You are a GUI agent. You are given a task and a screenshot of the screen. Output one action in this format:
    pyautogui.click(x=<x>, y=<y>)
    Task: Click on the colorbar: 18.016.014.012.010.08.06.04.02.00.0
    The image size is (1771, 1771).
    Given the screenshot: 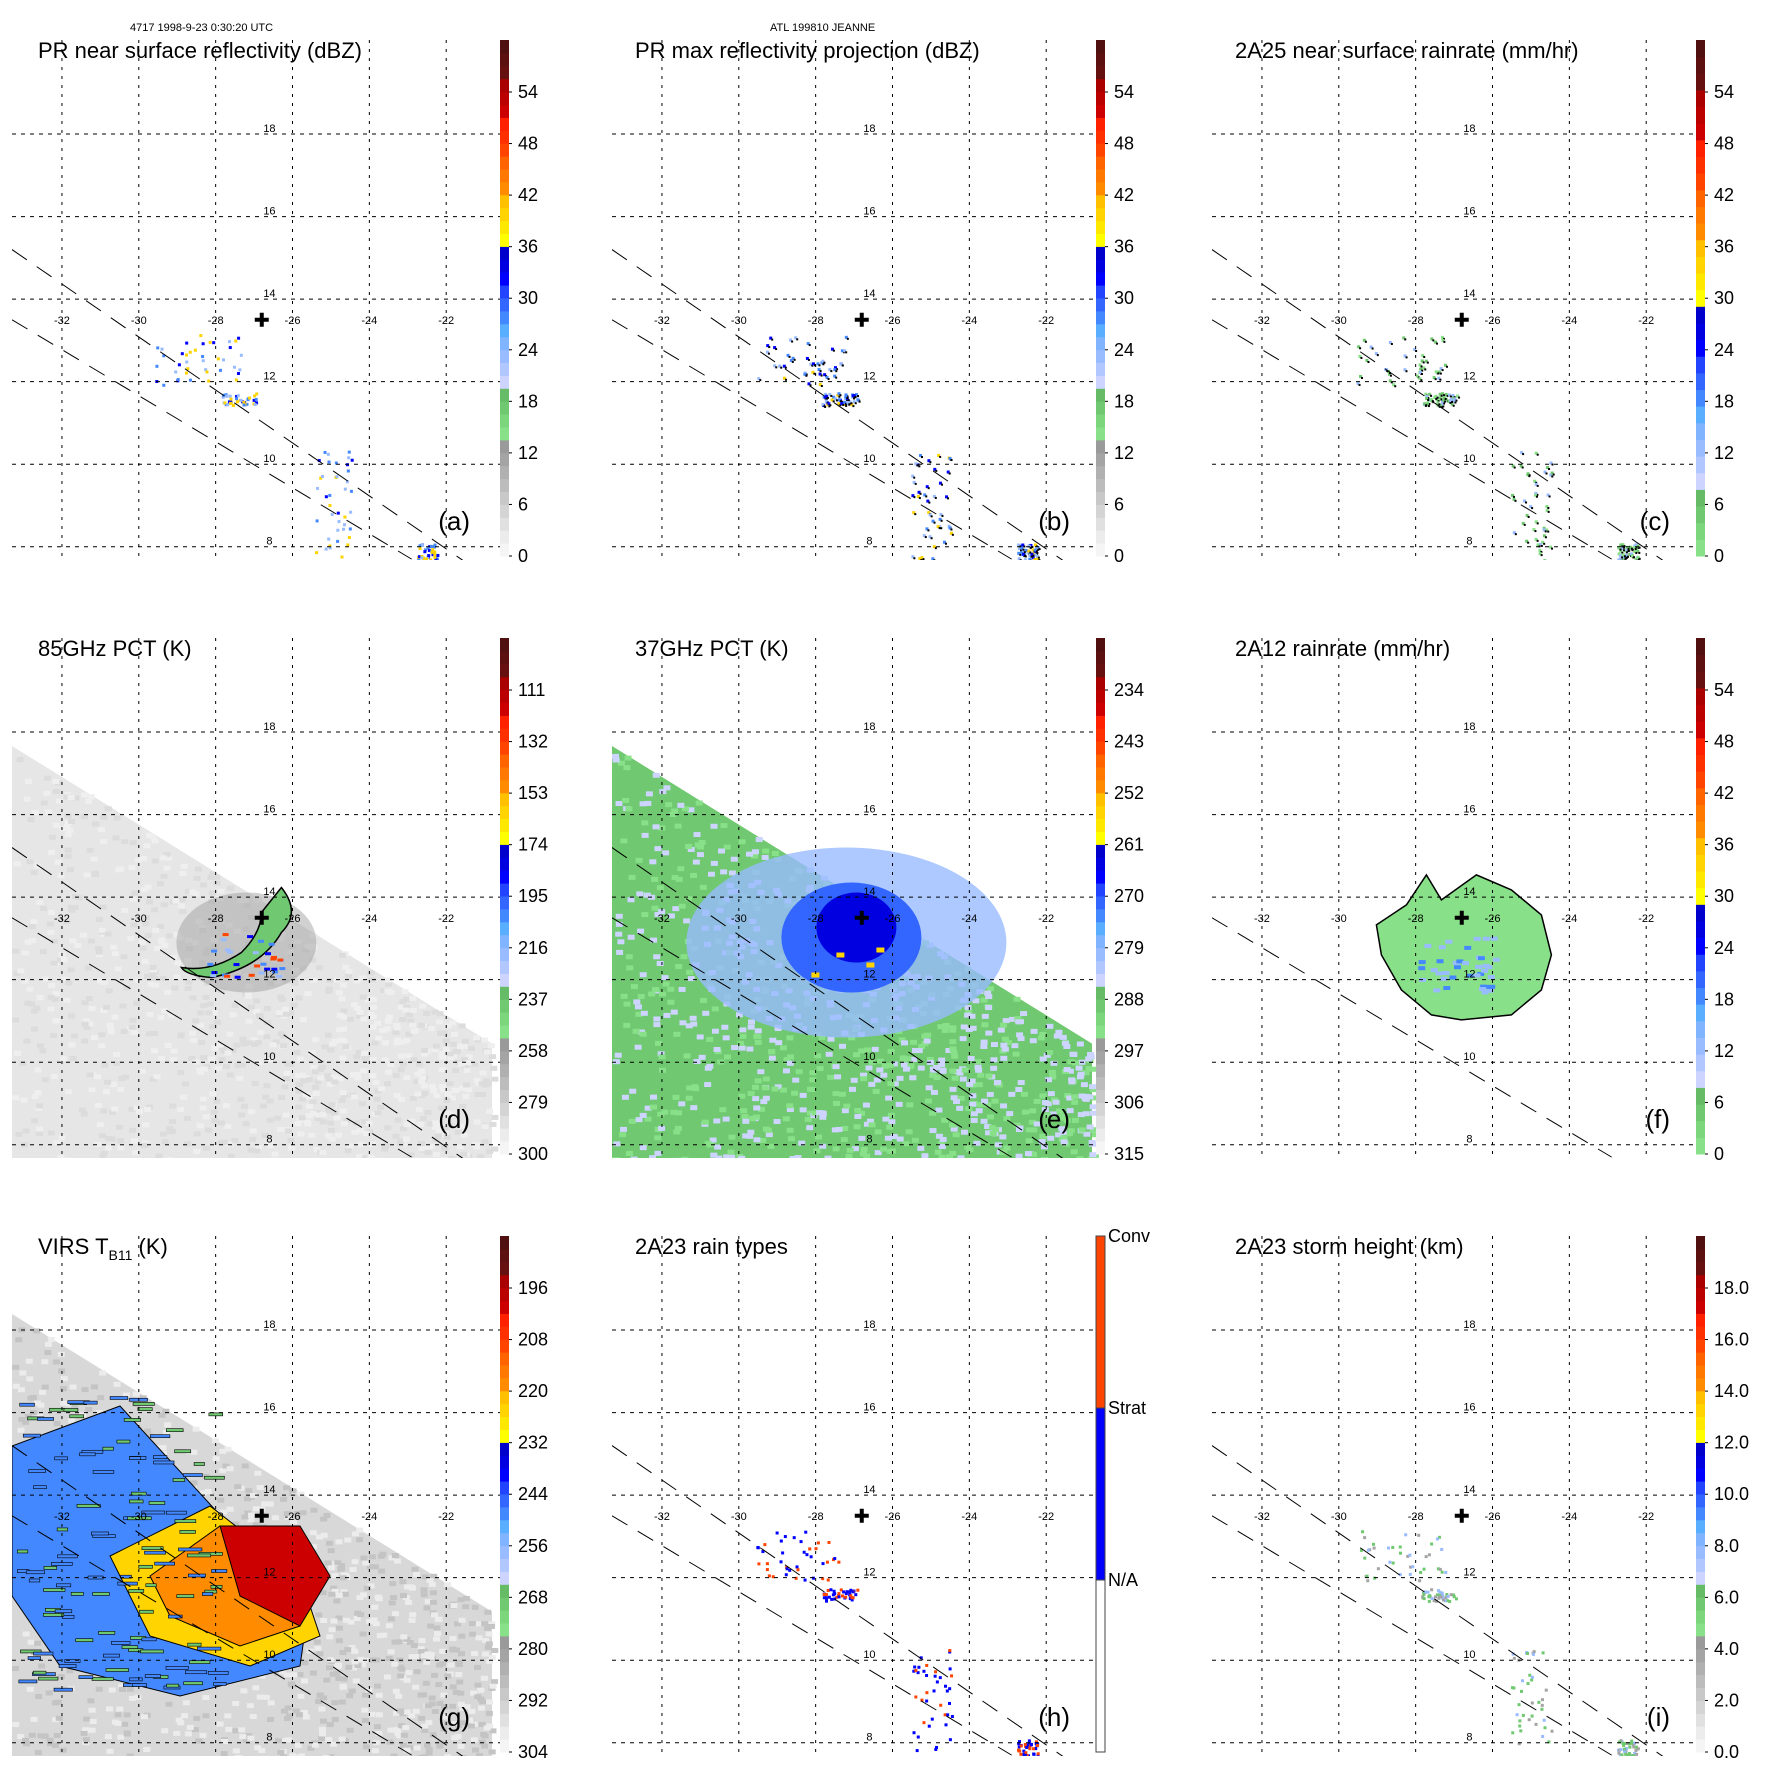 What is the action you would take?
    pyautogui.click(x=1722, y=1499)
    